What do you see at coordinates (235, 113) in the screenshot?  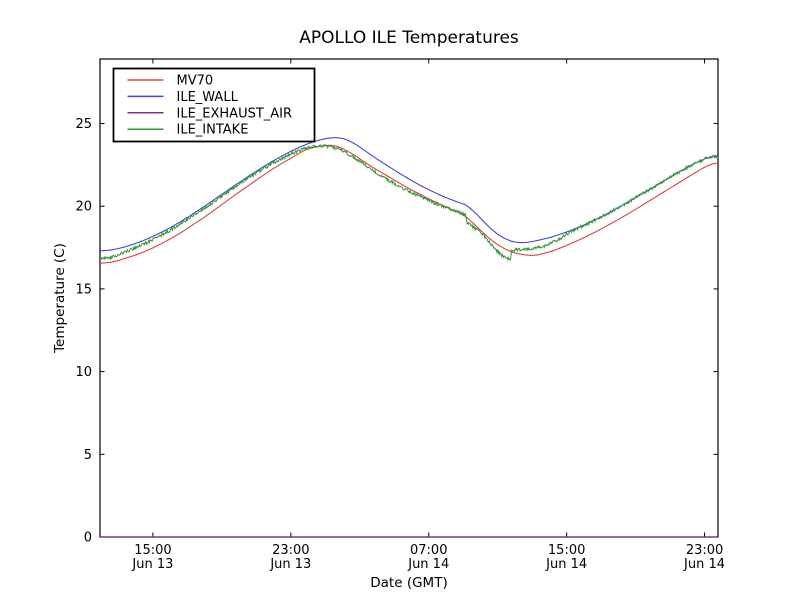 I see `legend-label-ILE_EXHAUST_AIR: ILE_EXHAUST_AIR` at bounding box center [235, 113].